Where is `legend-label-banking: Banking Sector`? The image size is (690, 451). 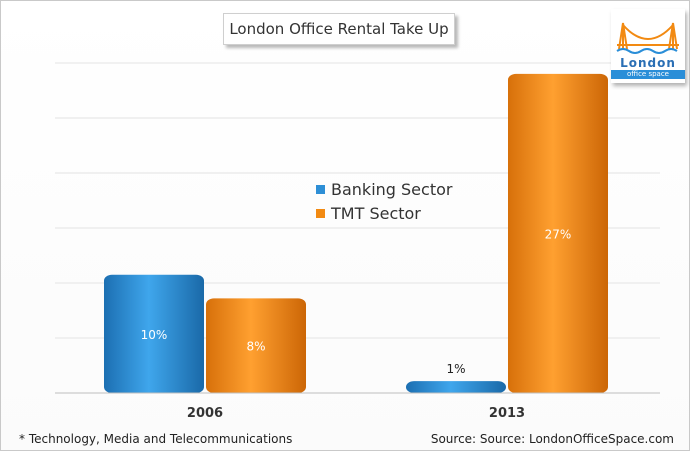 legend-label-banking: Banking Sector is located at coordinates (392, 189).